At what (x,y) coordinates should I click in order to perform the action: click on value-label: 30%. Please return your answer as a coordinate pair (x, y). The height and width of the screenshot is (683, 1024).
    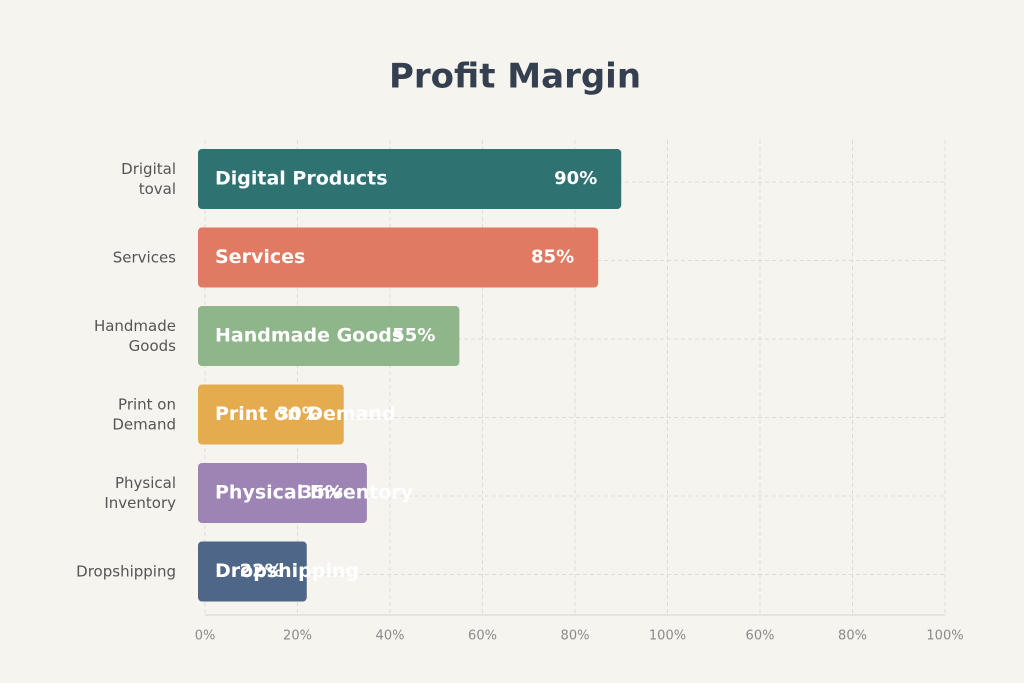
    Looking at the image, I should click on (298, 414).